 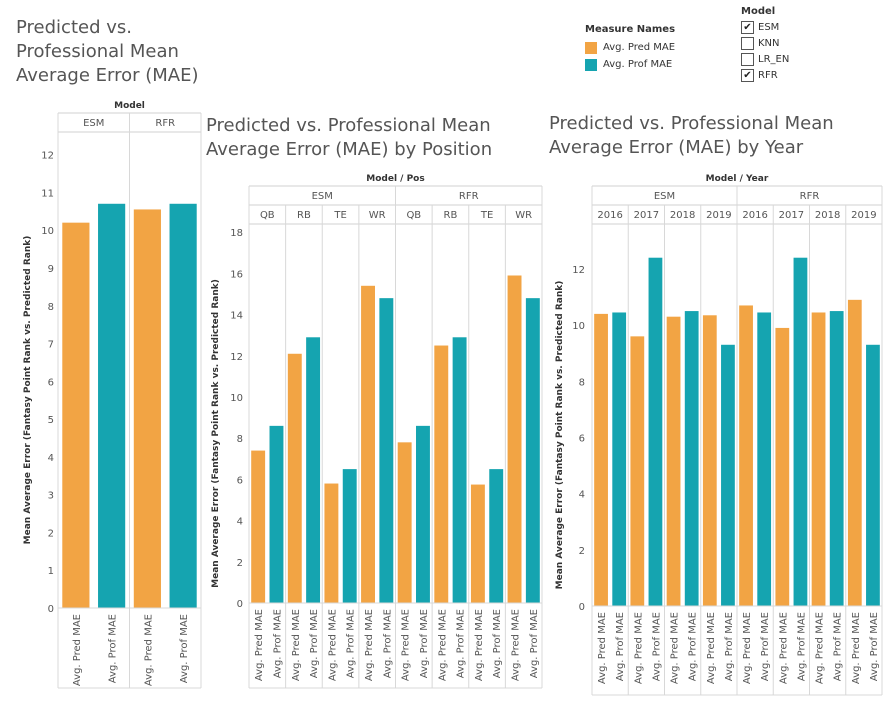 What do you see at coordinates (591, 64) in the screenshot?
I see `legend-swatch-prof` at bounding box center [591, 64].